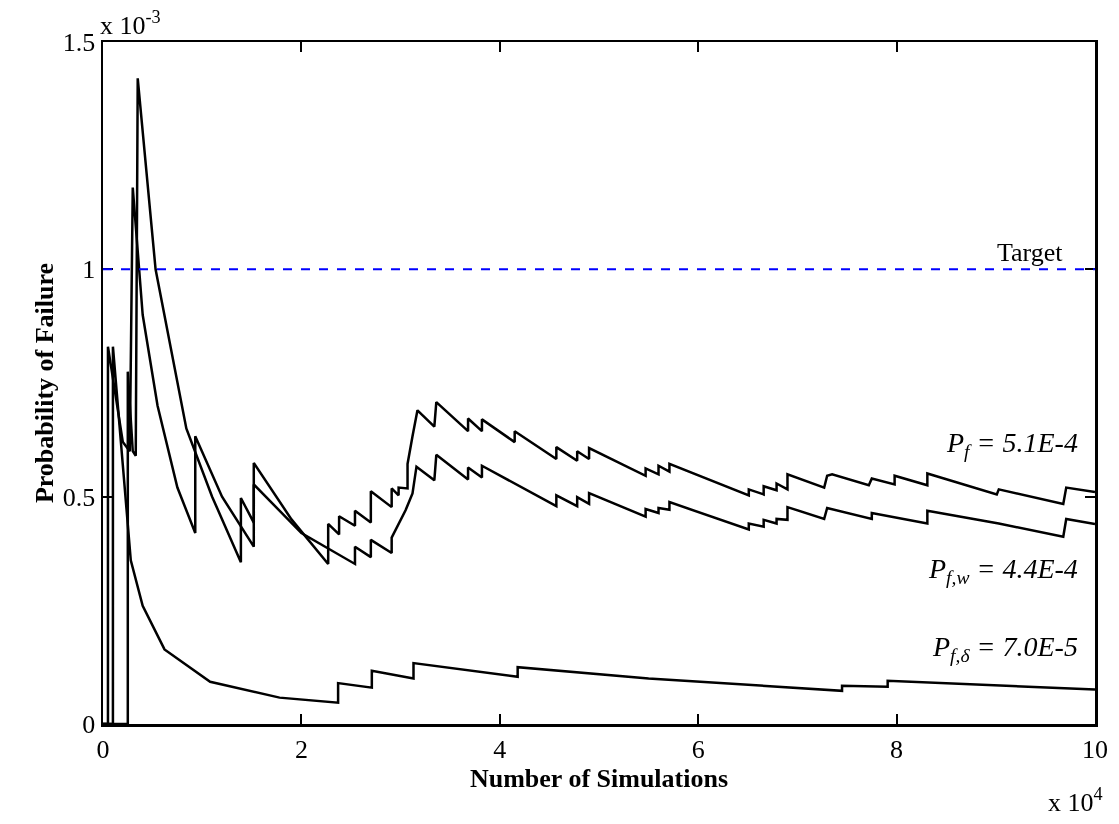 This screenshot has height=824, width=1119. Describe the element at coordinates (44, 383) in the screenshot. I see `y-axis-title: Probability of Failure` at that location.